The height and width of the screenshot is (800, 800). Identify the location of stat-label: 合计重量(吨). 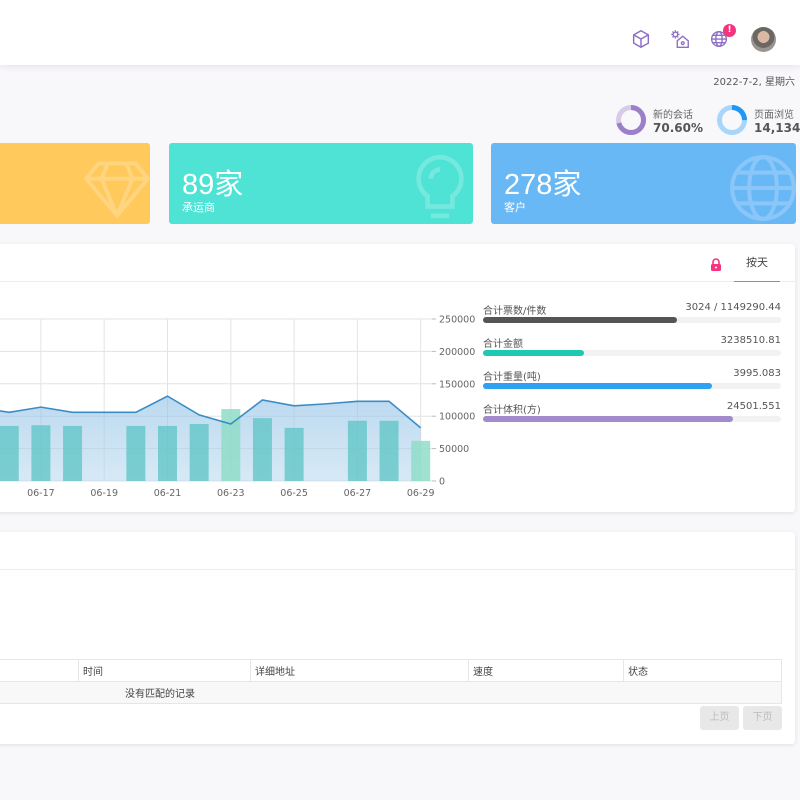
(512, 377).